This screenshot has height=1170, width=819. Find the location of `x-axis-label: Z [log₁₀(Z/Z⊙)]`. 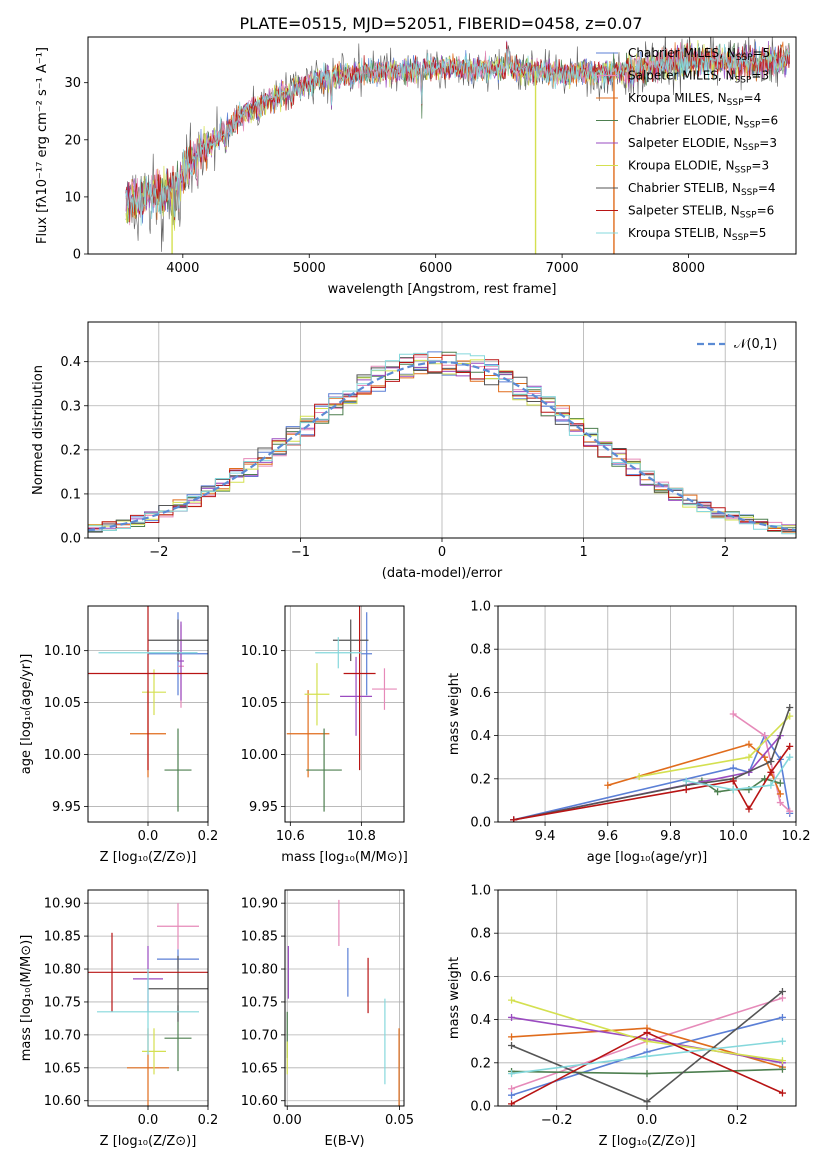

x-axis-label: Z [log₁₀(Z/Z⊙)] is located at coordinates (647, 1141).